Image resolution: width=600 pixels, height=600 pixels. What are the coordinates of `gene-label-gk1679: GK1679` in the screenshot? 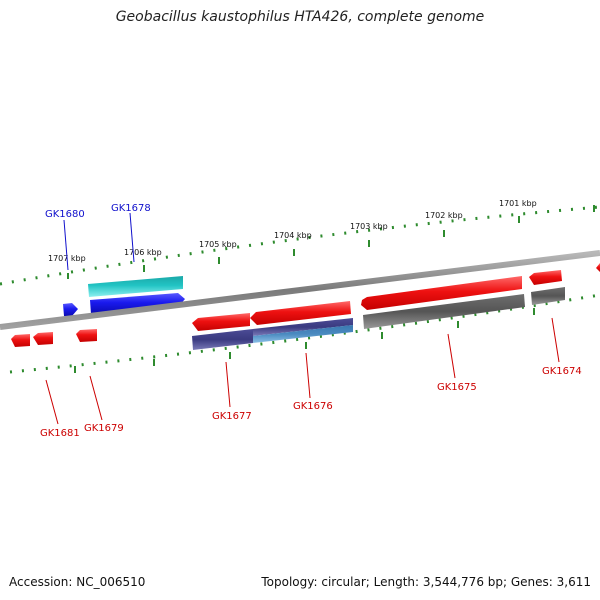 It's located at (104, 428).